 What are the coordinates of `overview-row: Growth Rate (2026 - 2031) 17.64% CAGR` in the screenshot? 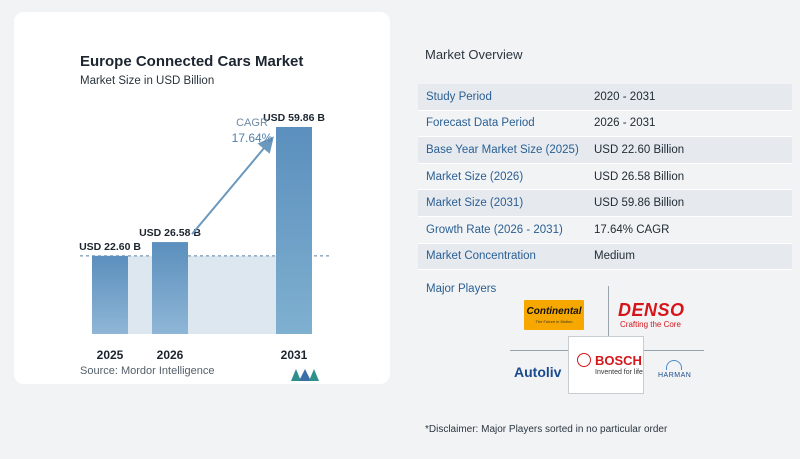 It's located at (605, 230).